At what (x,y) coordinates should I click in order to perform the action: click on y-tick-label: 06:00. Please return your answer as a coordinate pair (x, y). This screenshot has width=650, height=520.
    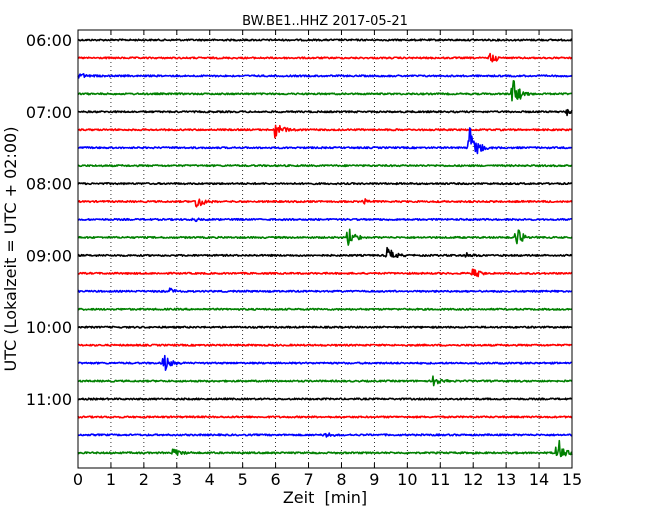
    Looking at the image, I should click on (49, 40).